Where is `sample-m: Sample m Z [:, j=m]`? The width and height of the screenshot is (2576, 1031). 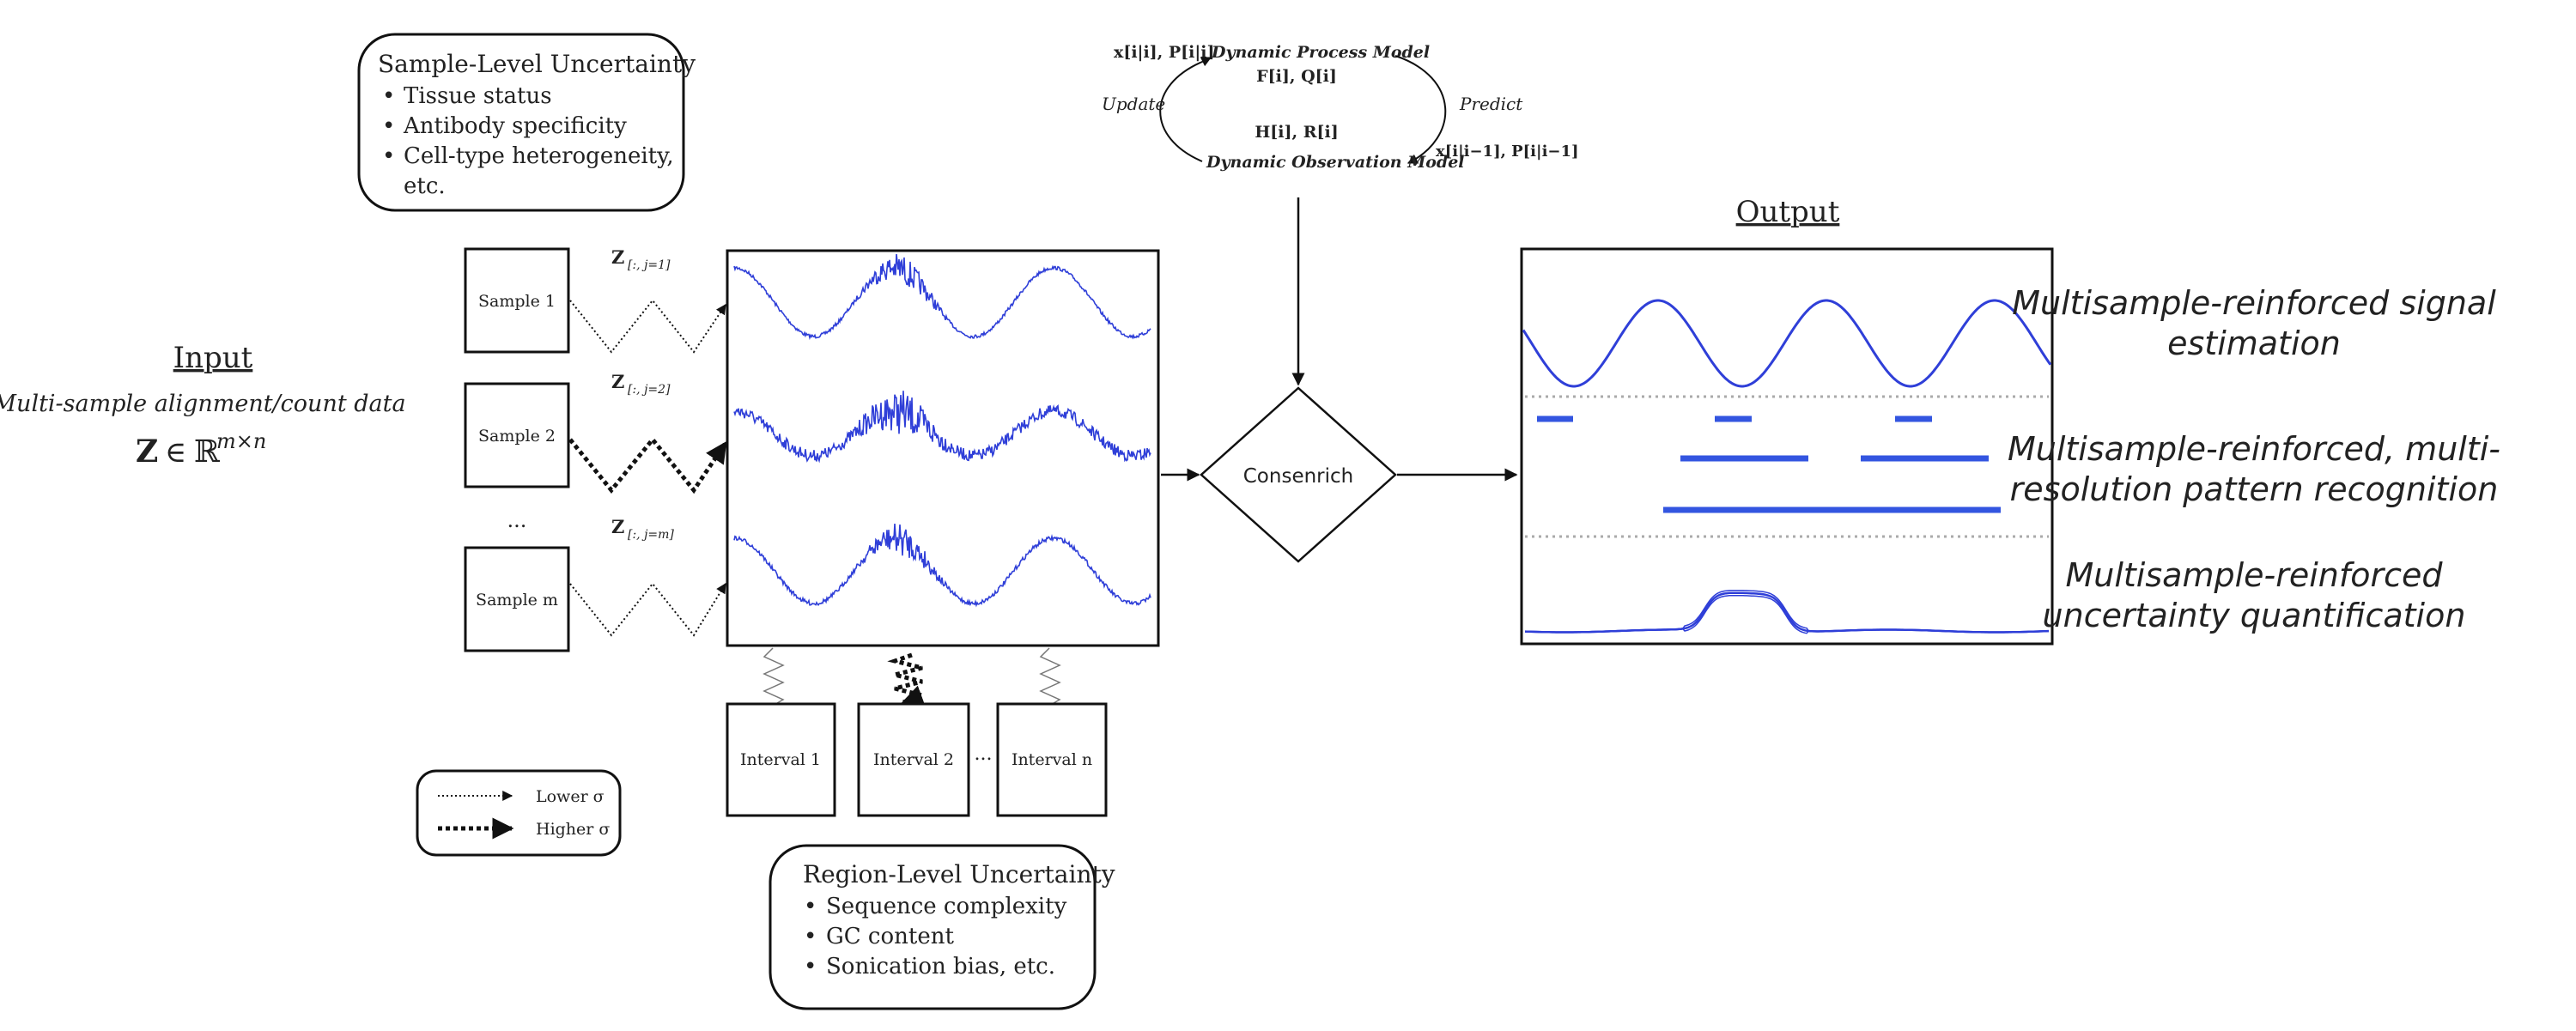
sample-m: Sample m Z [:, j=m] is located at coordinates (569, 584).